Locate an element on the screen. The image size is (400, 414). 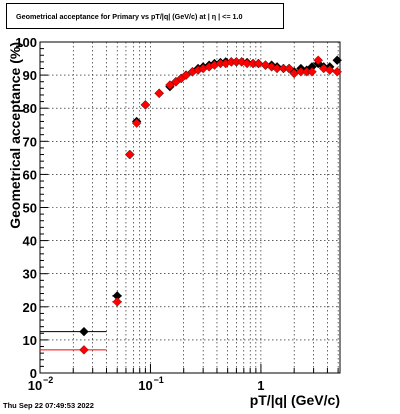
y-tick-label: 70 is located at coordinates (30, 141).